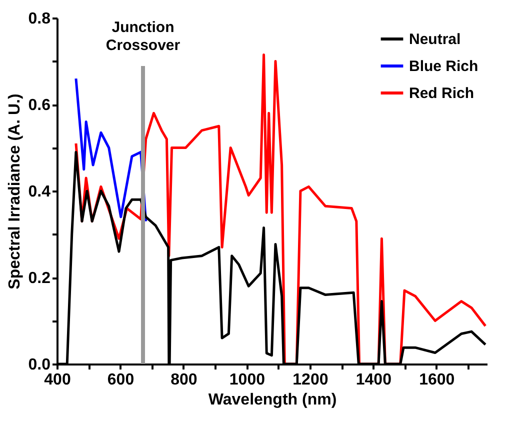 The image size is (524, 422). What do you see at coordinates (57, 380) in the screenshot?
I see `x-tick-label: 400` at bounding box center [57, 380].